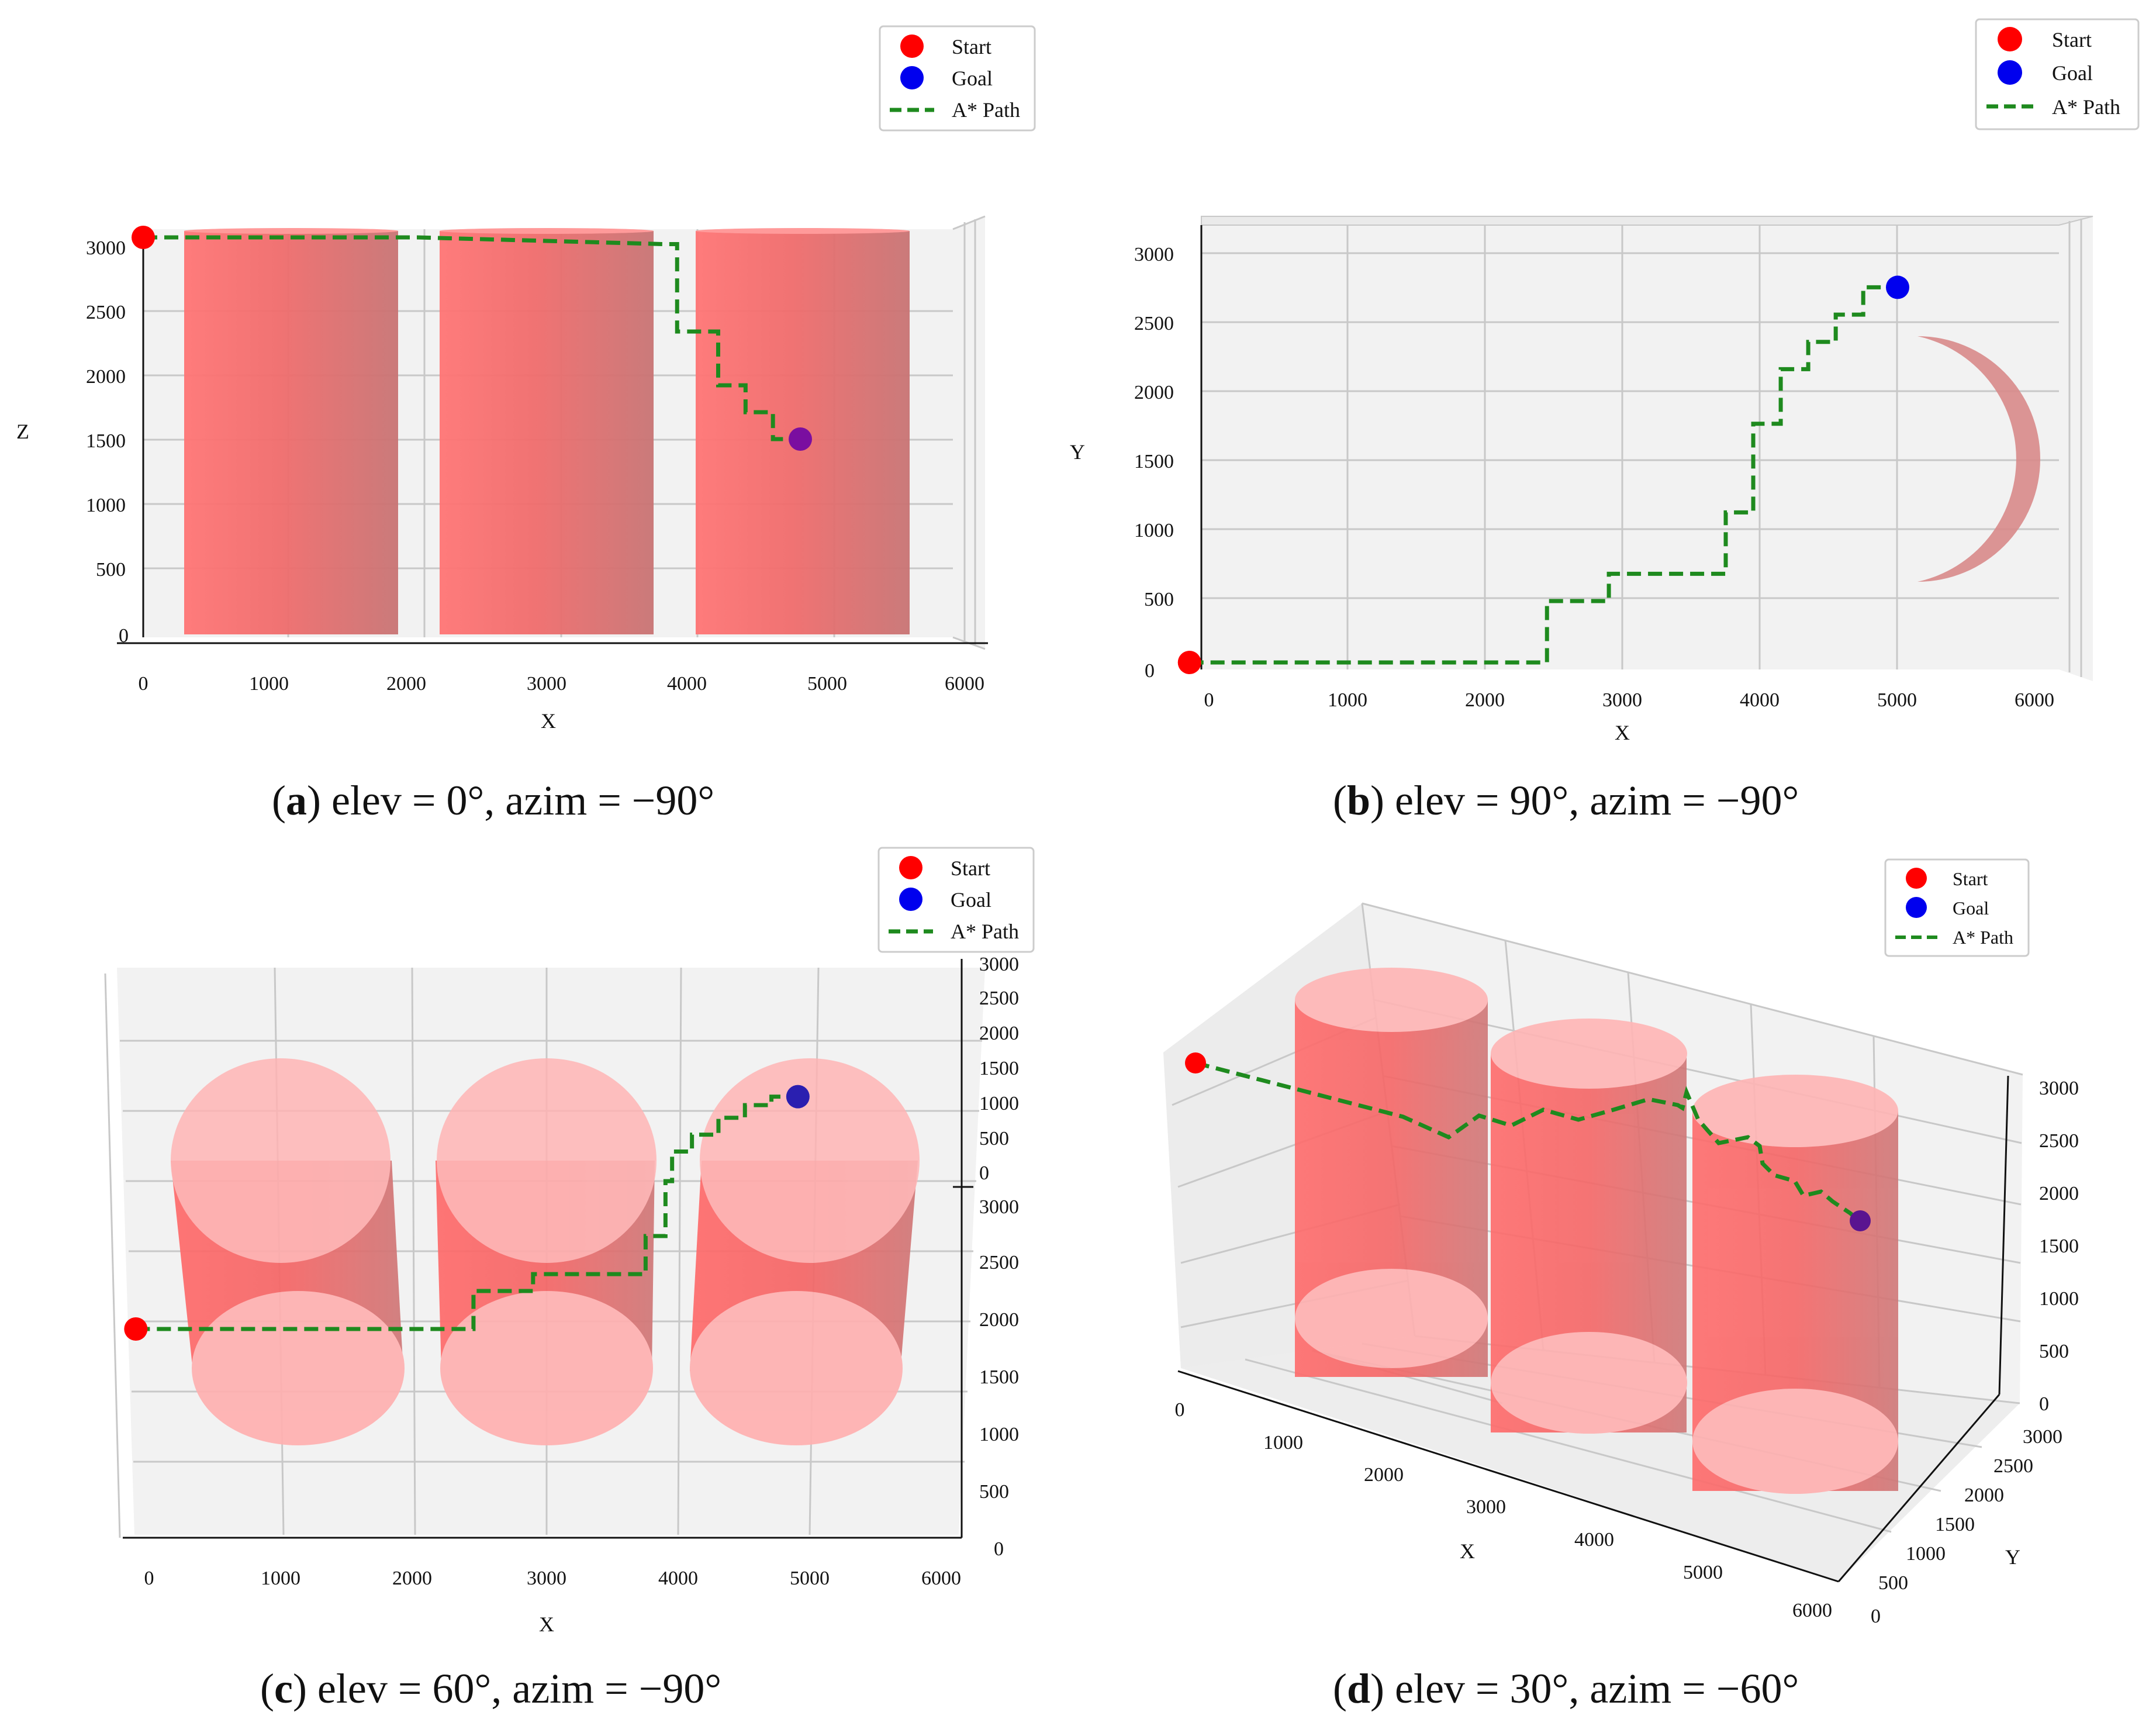  What do you see at coordinates (106, 441) in the screenshot?
I see `ztick-a-1500: 1500` at bounding box center [106, 441].